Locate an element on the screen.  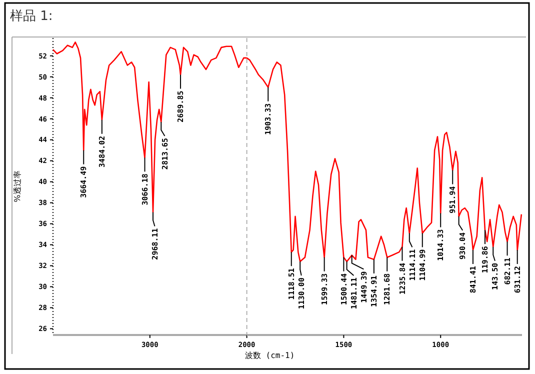
chart-title: 样品 1: is located at coordinates (31, 16).